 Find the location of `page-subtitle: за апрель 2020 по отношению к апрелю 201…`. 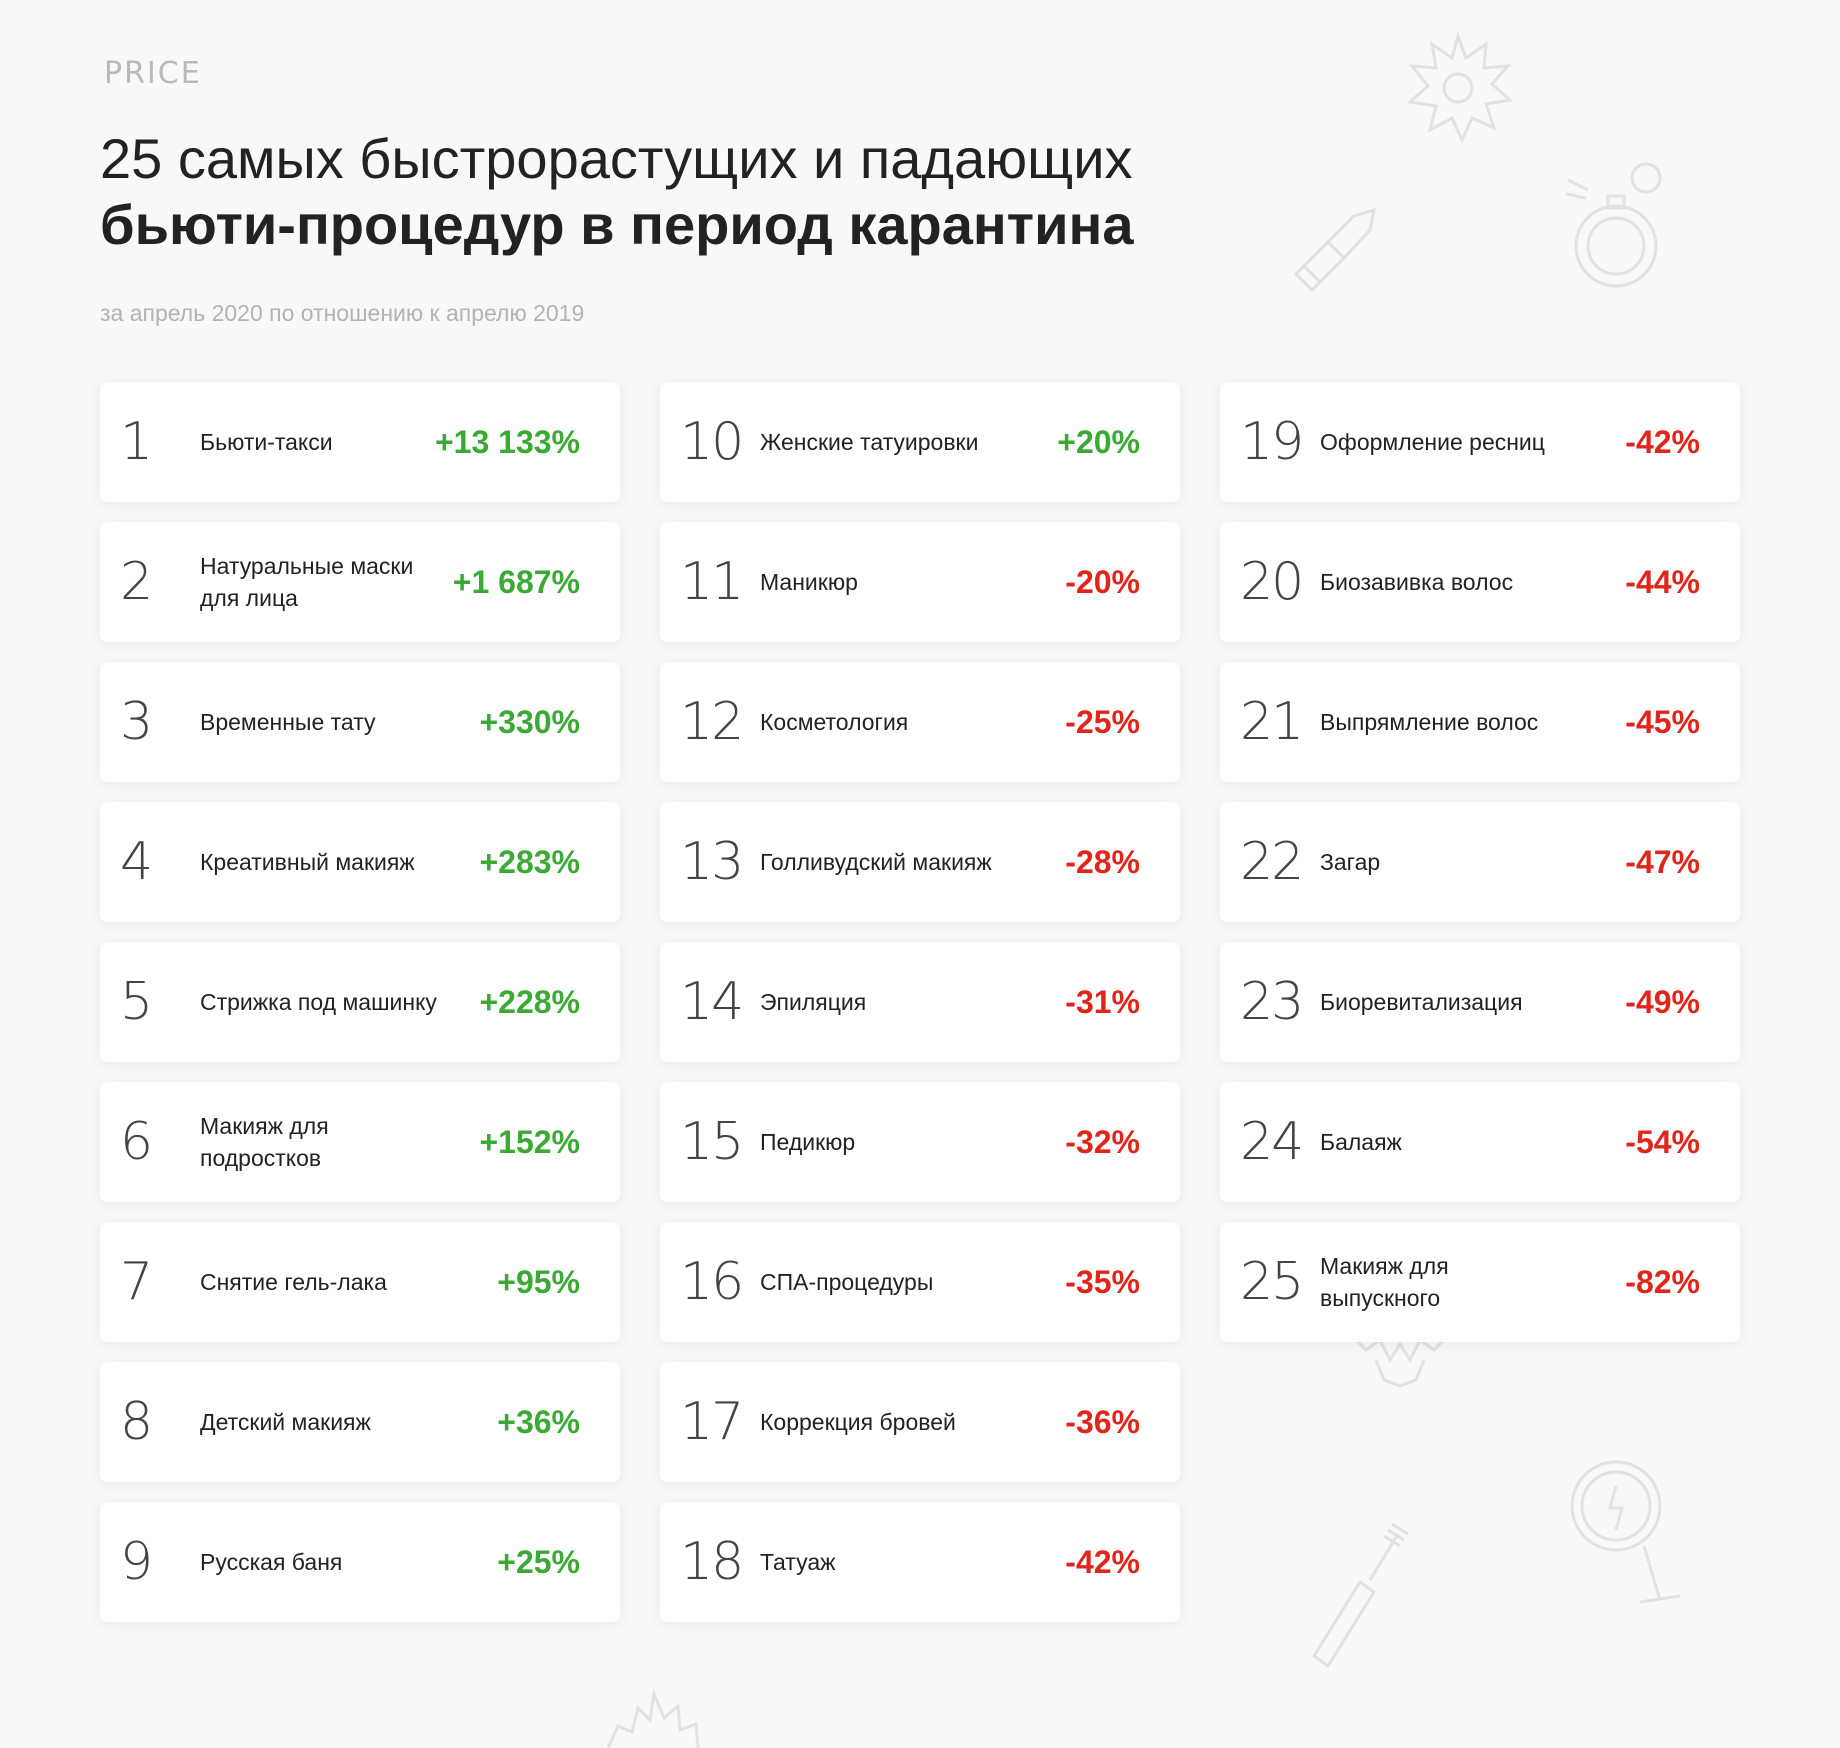

page-subtitle: за апрель 2020 по отношению к апрелю 201… is located at coordinates (342, 313).